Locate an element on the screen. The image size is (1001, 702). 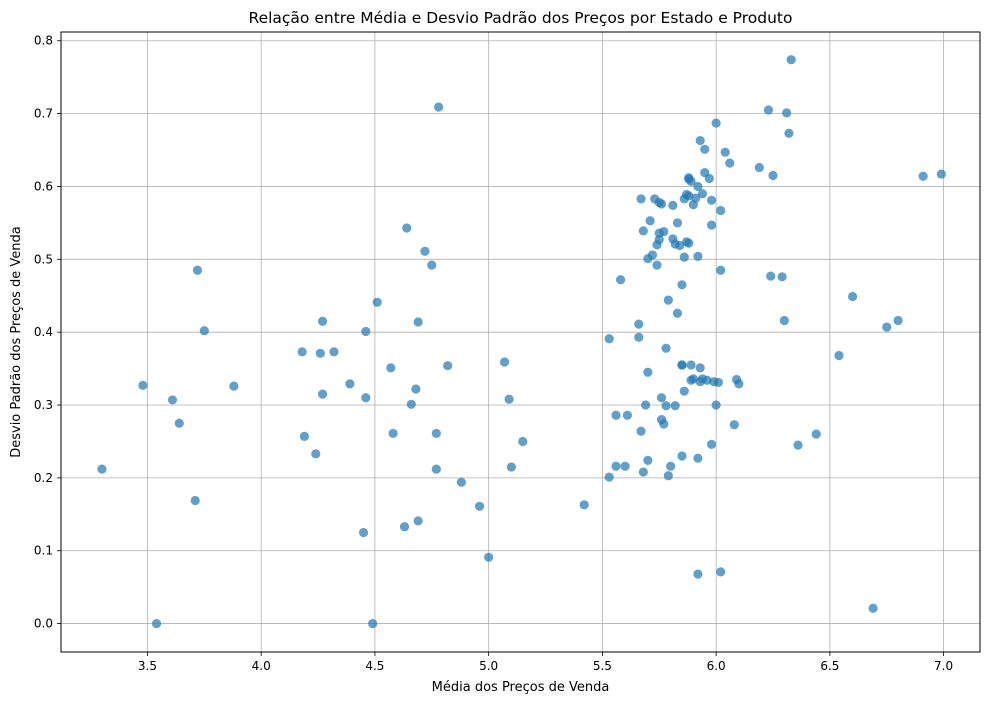
x-tick-label: 4.5 is located at coordinates (374, 666).